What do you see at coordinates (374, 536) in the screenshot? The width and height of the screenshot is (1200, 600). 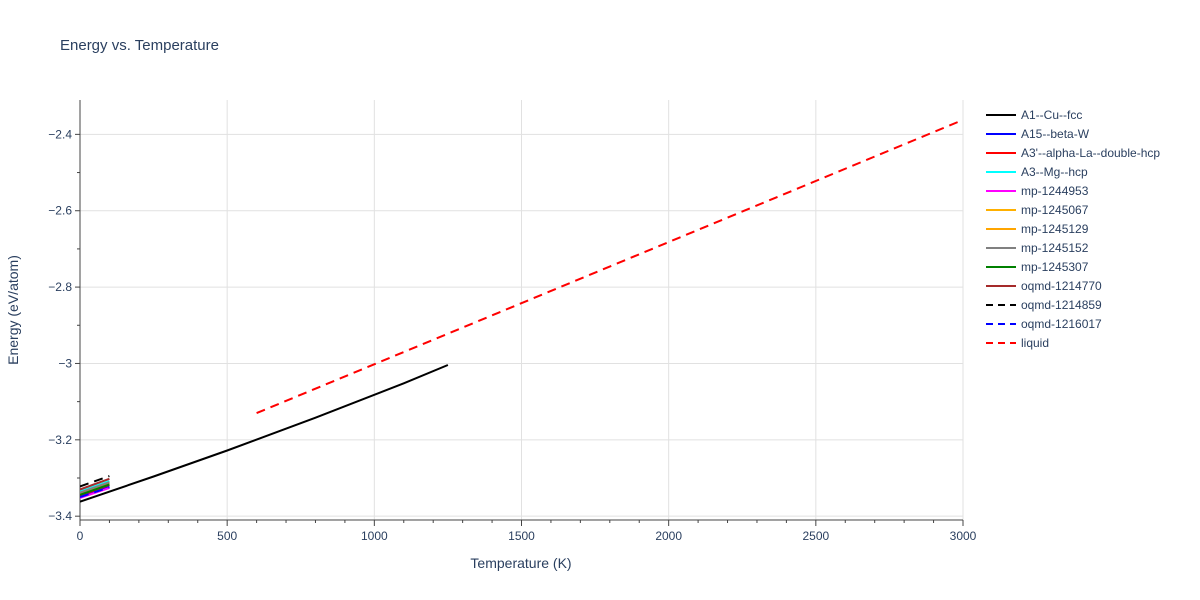 I see `x-tick-label: 1000` at bounding box center [374, 536].